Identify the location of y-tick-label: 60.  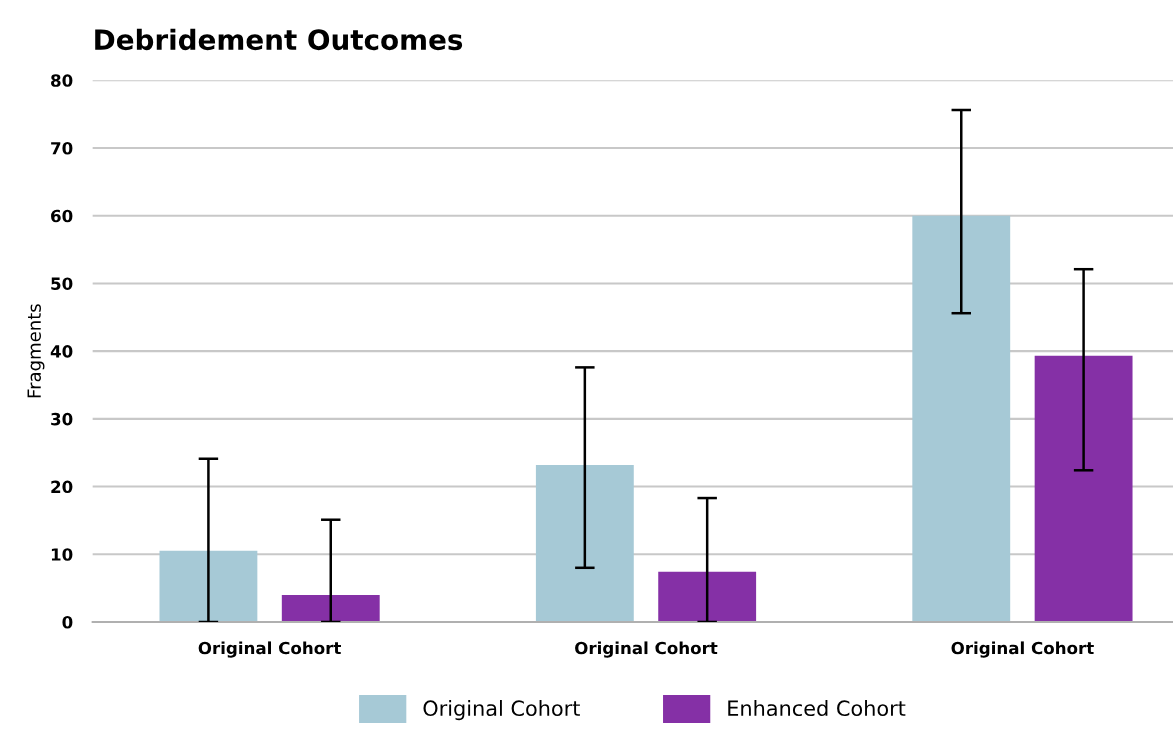
(62, 216).